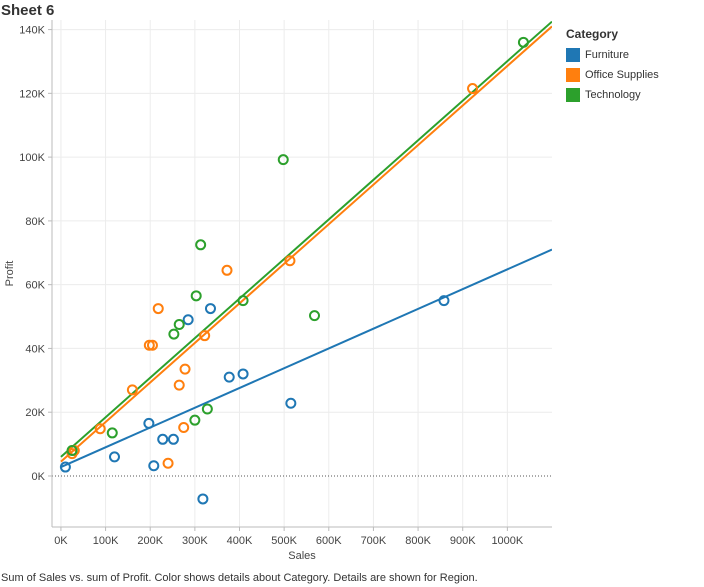 The width and height of the screenshot is (704, 587). Describe the element at coordinates (39, 477) in the screenshot. I see `y-tick-label: 0K` at that location.